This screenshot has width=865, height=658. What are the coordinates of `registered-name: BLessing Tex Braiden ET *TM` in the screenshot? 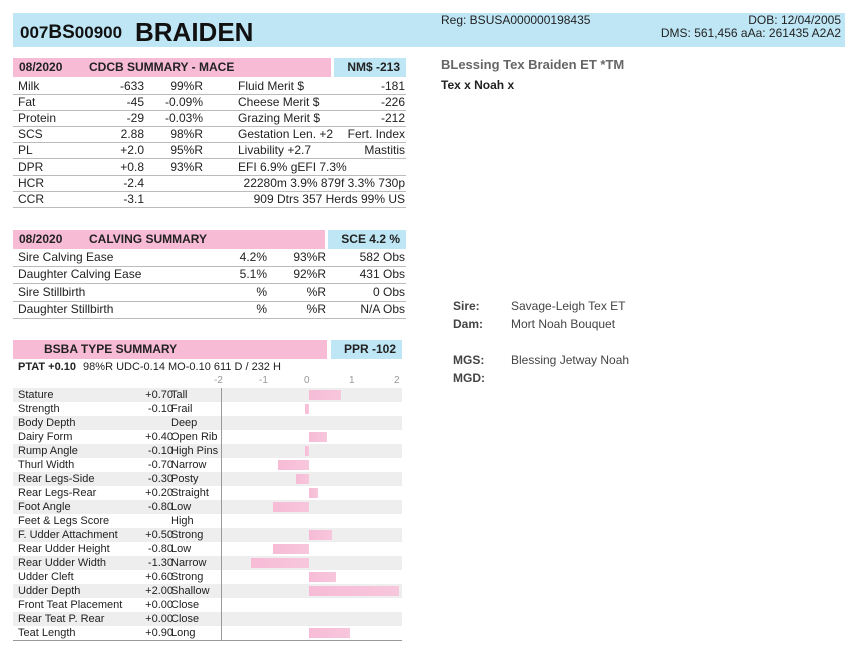 It's located at (533, 64).